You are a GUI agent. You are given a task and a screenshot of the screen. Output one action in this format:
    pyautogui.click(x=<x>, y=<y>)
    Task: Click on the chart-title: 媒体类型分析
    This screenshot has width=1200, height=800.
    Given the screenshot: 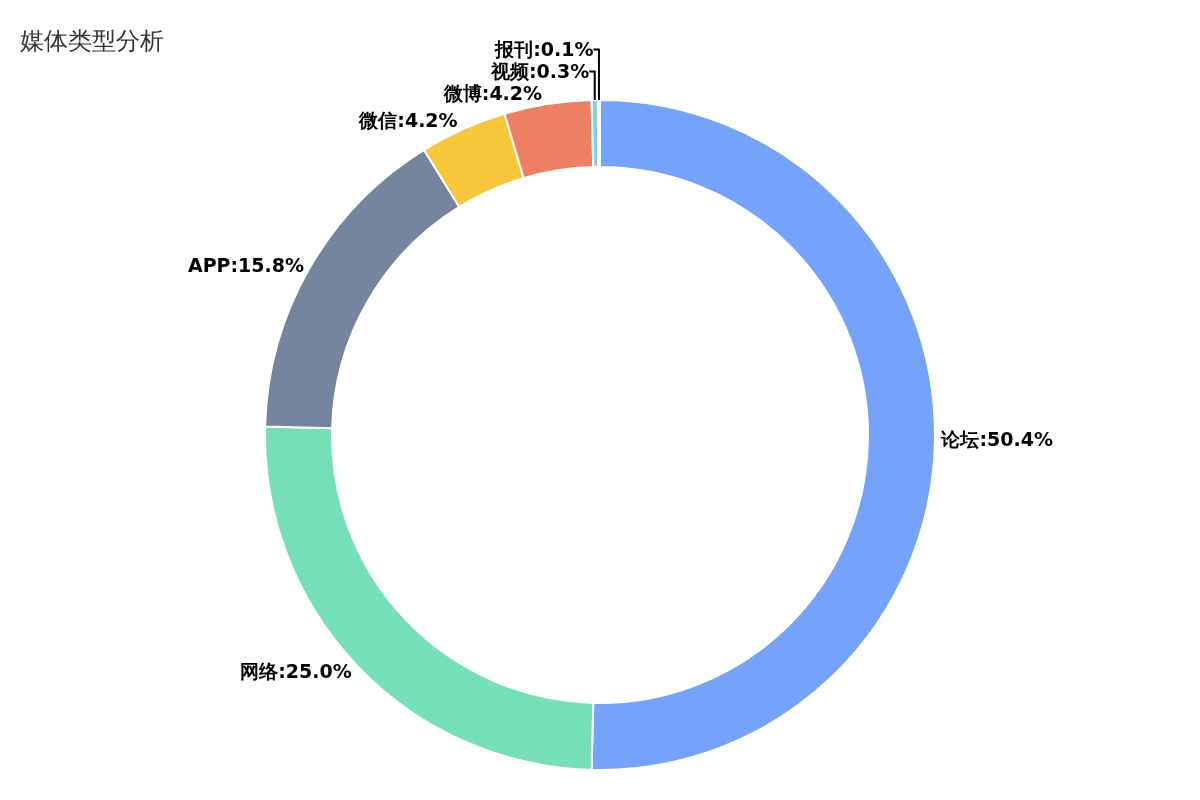 What is the action you would take?
    pyautogui.click(x=92, y=40)
    